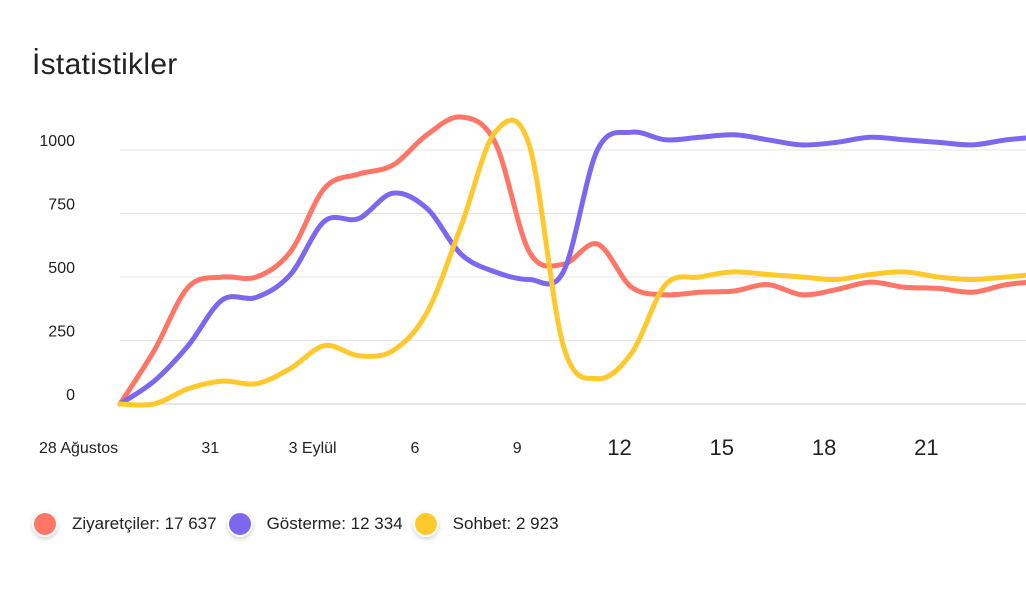  Describe the element at coordinates (619, 447) in the screenshot. I see `x-tick-label: 12` at that location.